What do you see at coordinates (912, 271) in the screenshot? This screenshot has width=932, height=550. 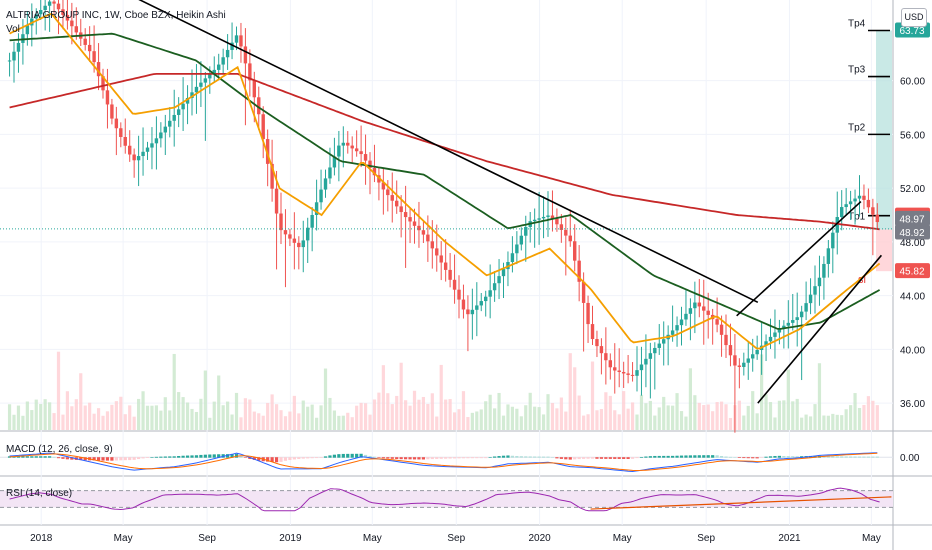 I see `price-label-bg` at bounding box center [912, 271].